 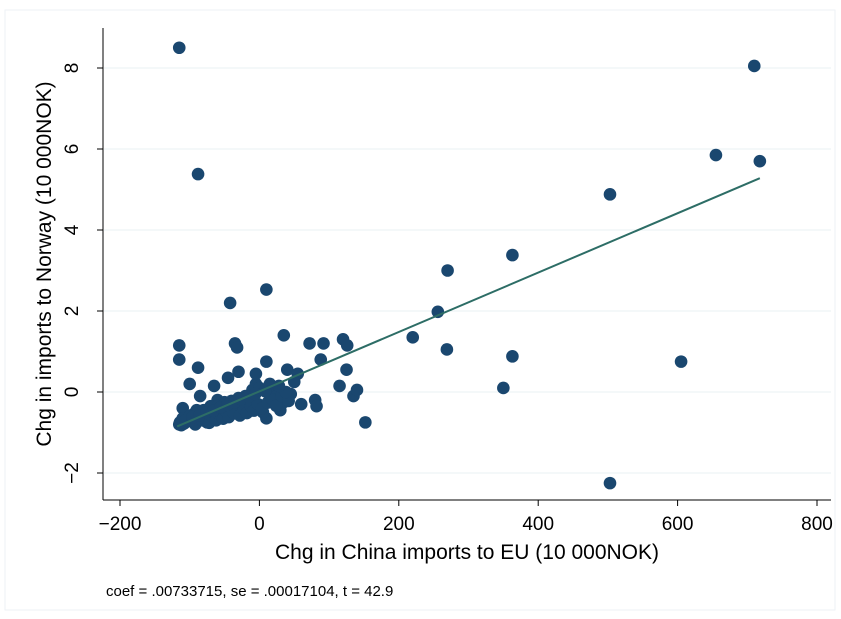 What do you see at coordinates (466, 517) in the screenshot?
I see `x-axis-ticks: −200 0 200 400 600 800` at bounding box center [466, 517].